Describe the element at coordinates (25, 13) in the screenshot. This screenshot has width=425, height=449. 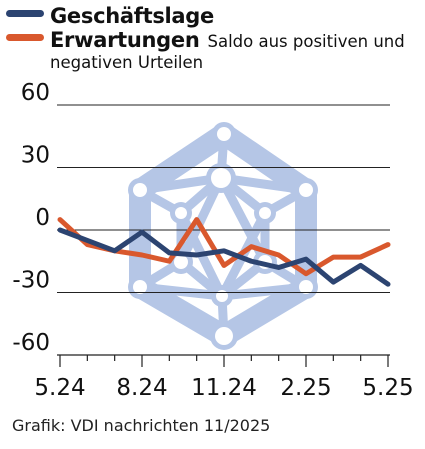
I see `legend-swatch-geschaeftslage` at that location.